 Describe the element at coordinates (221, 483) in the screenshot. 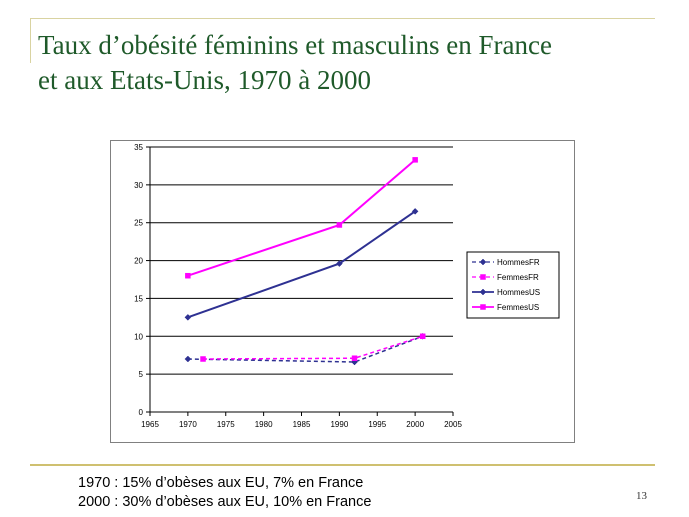

I see `note-line-1: 1970 : 15% d’obèses aux EU, 7% en France` at that location.